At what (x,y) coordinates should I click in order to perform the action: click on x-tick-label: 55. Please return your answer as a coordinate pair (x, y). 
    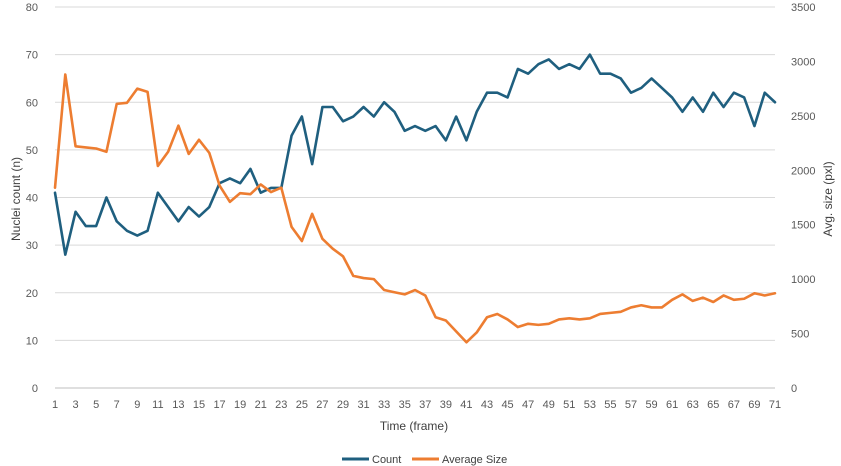
    Looking at the image, I should click on (610, 405).